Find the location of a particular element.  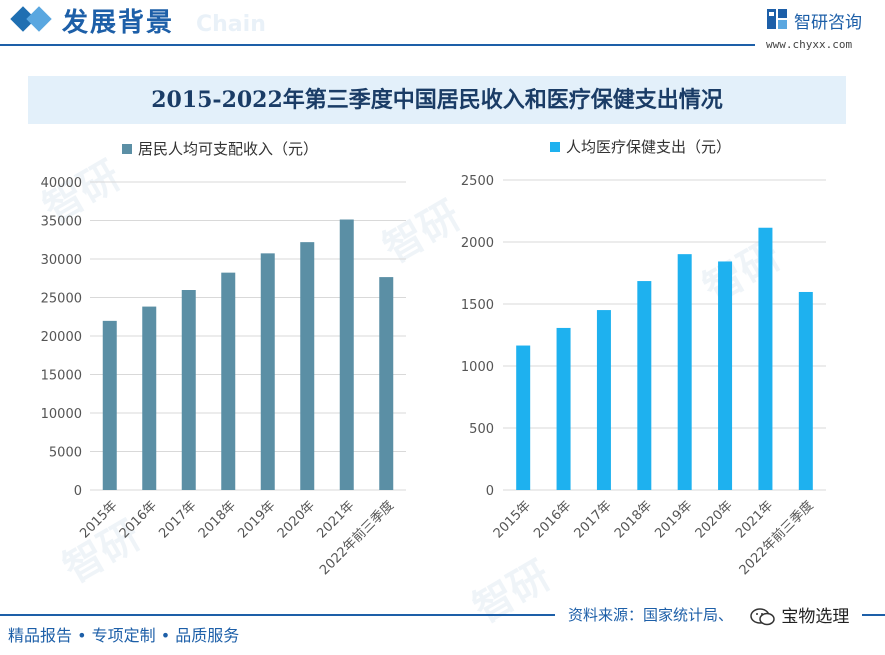

chart-main-title: 2015-2022年第三季度中国居民收入和医疗保健支出情况 is located at coordinates (437, 100).